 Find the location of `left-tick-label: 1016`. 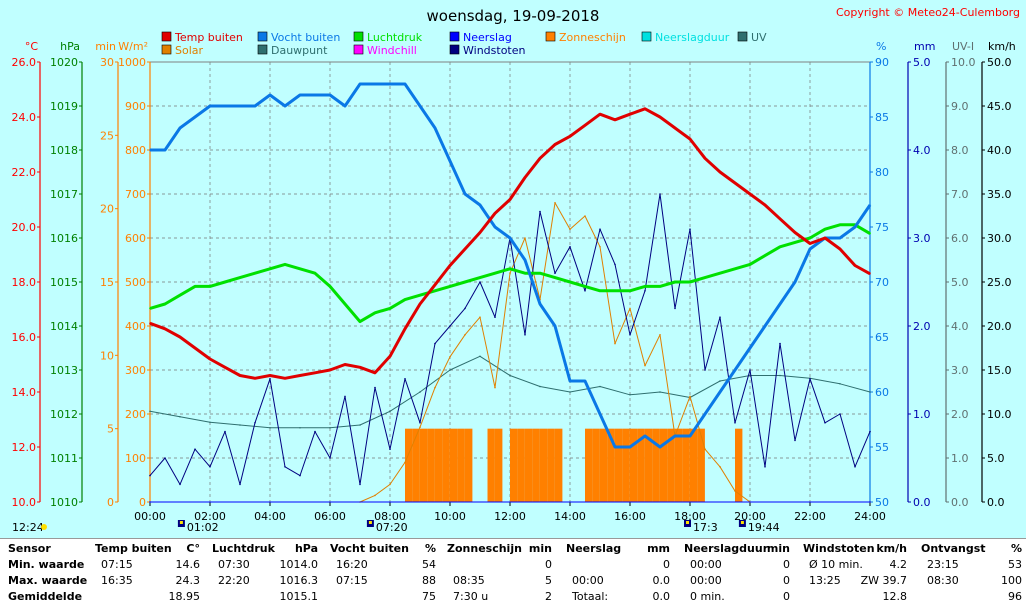

left-tick-label: 1016 is located at coordinates (64, 238).